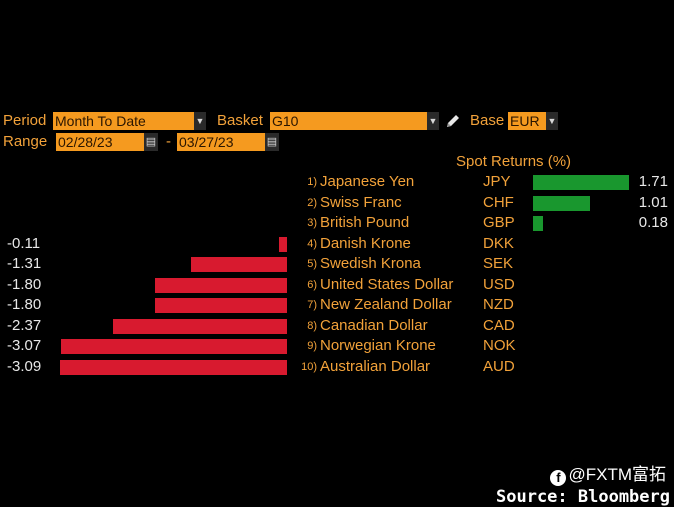 Image resolution: width=674 pixels, height=507 pixels. I want to click on row-rank: 3), so click(312, 223).